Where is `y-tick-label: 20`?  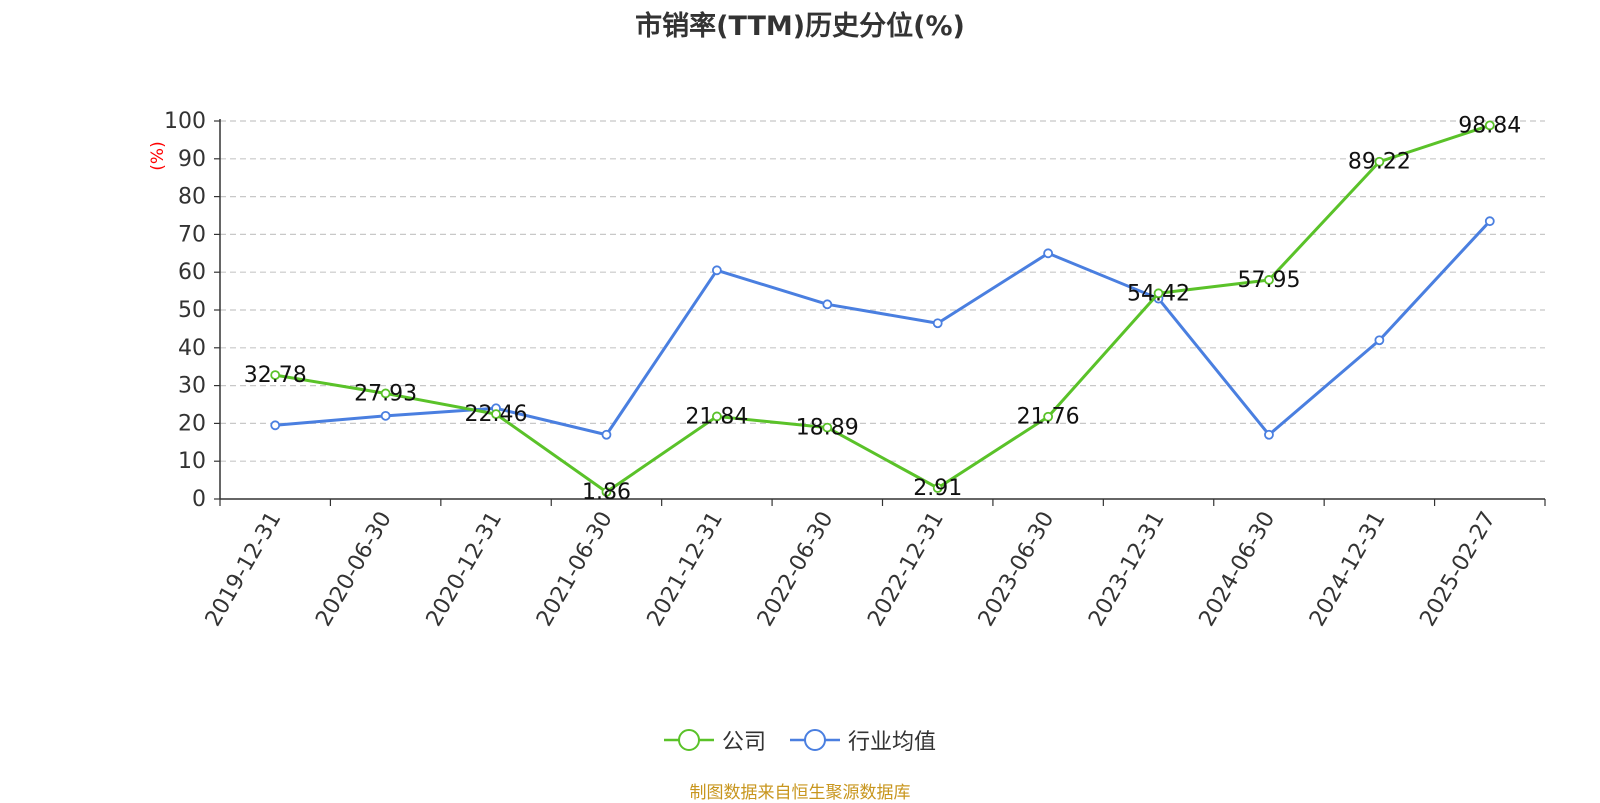 y-tick-label: 20 is located at coordinates (192, 423).